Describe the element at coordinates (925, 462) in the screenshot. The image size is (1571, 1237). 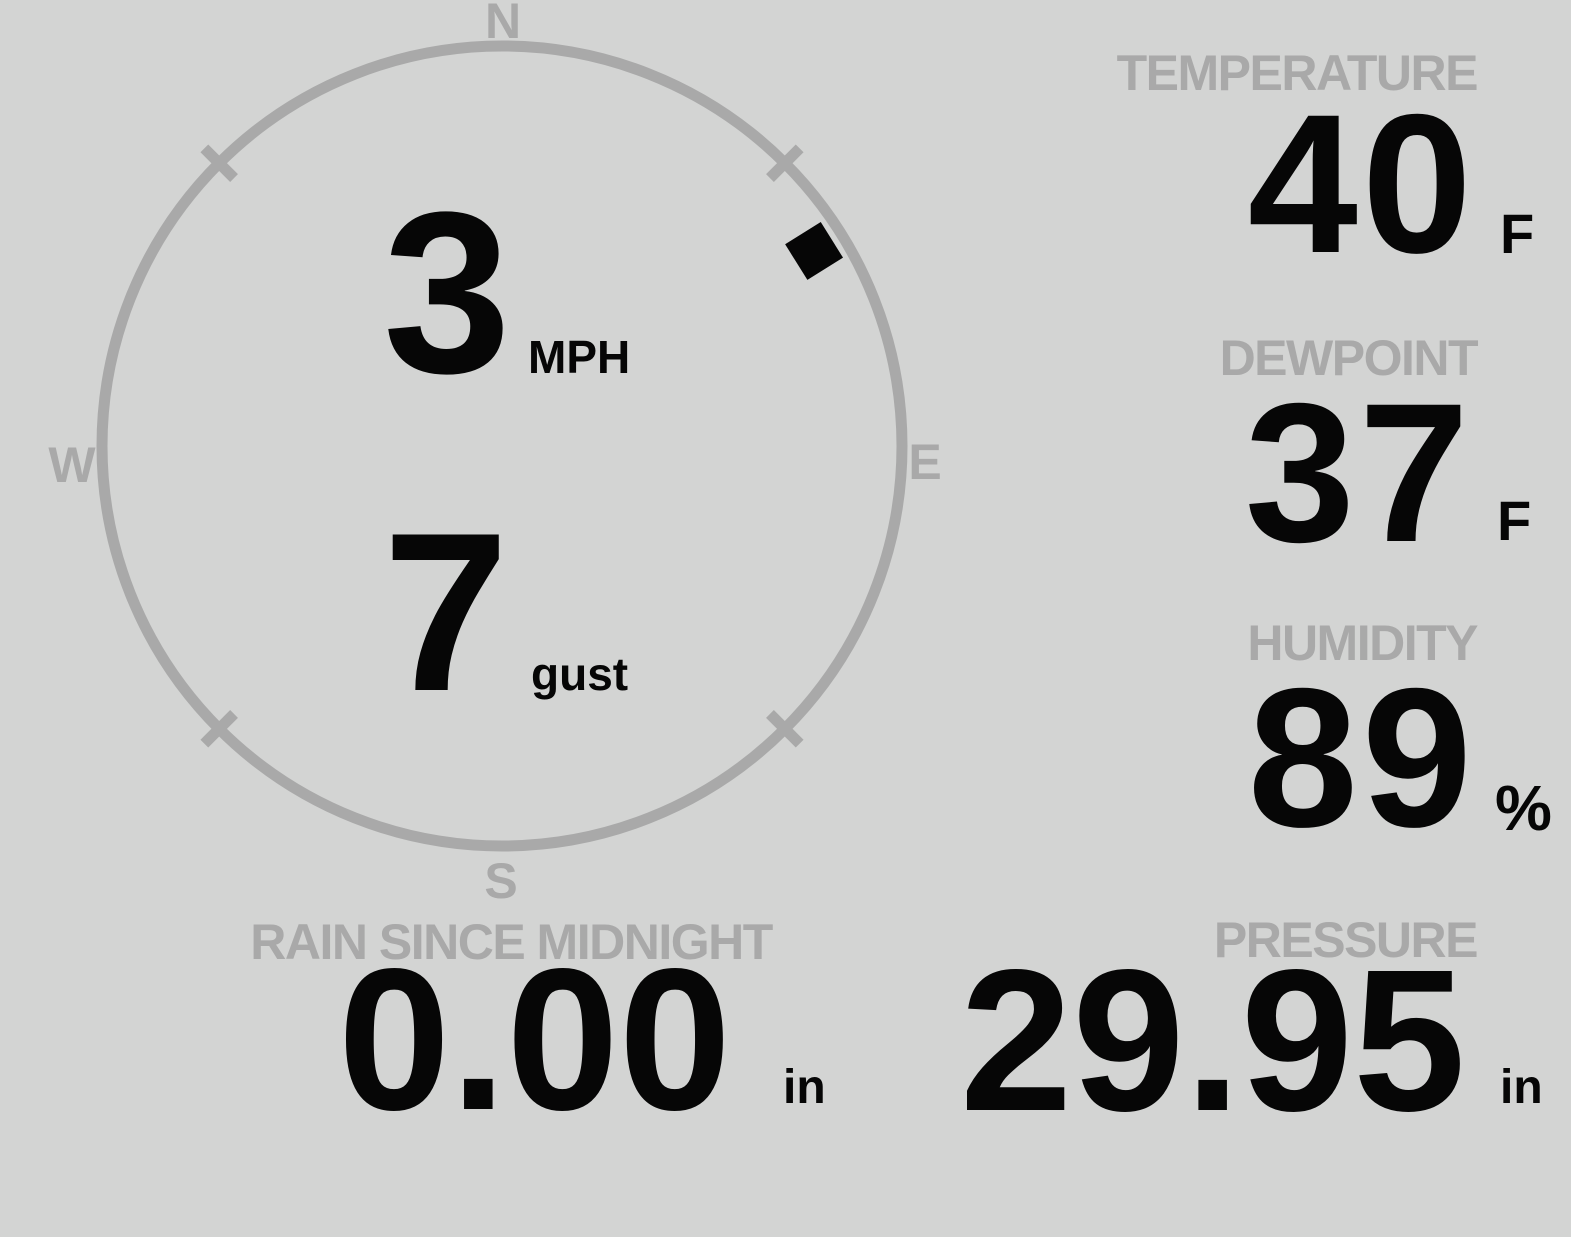
I see `compass-label-east: E` at that location.